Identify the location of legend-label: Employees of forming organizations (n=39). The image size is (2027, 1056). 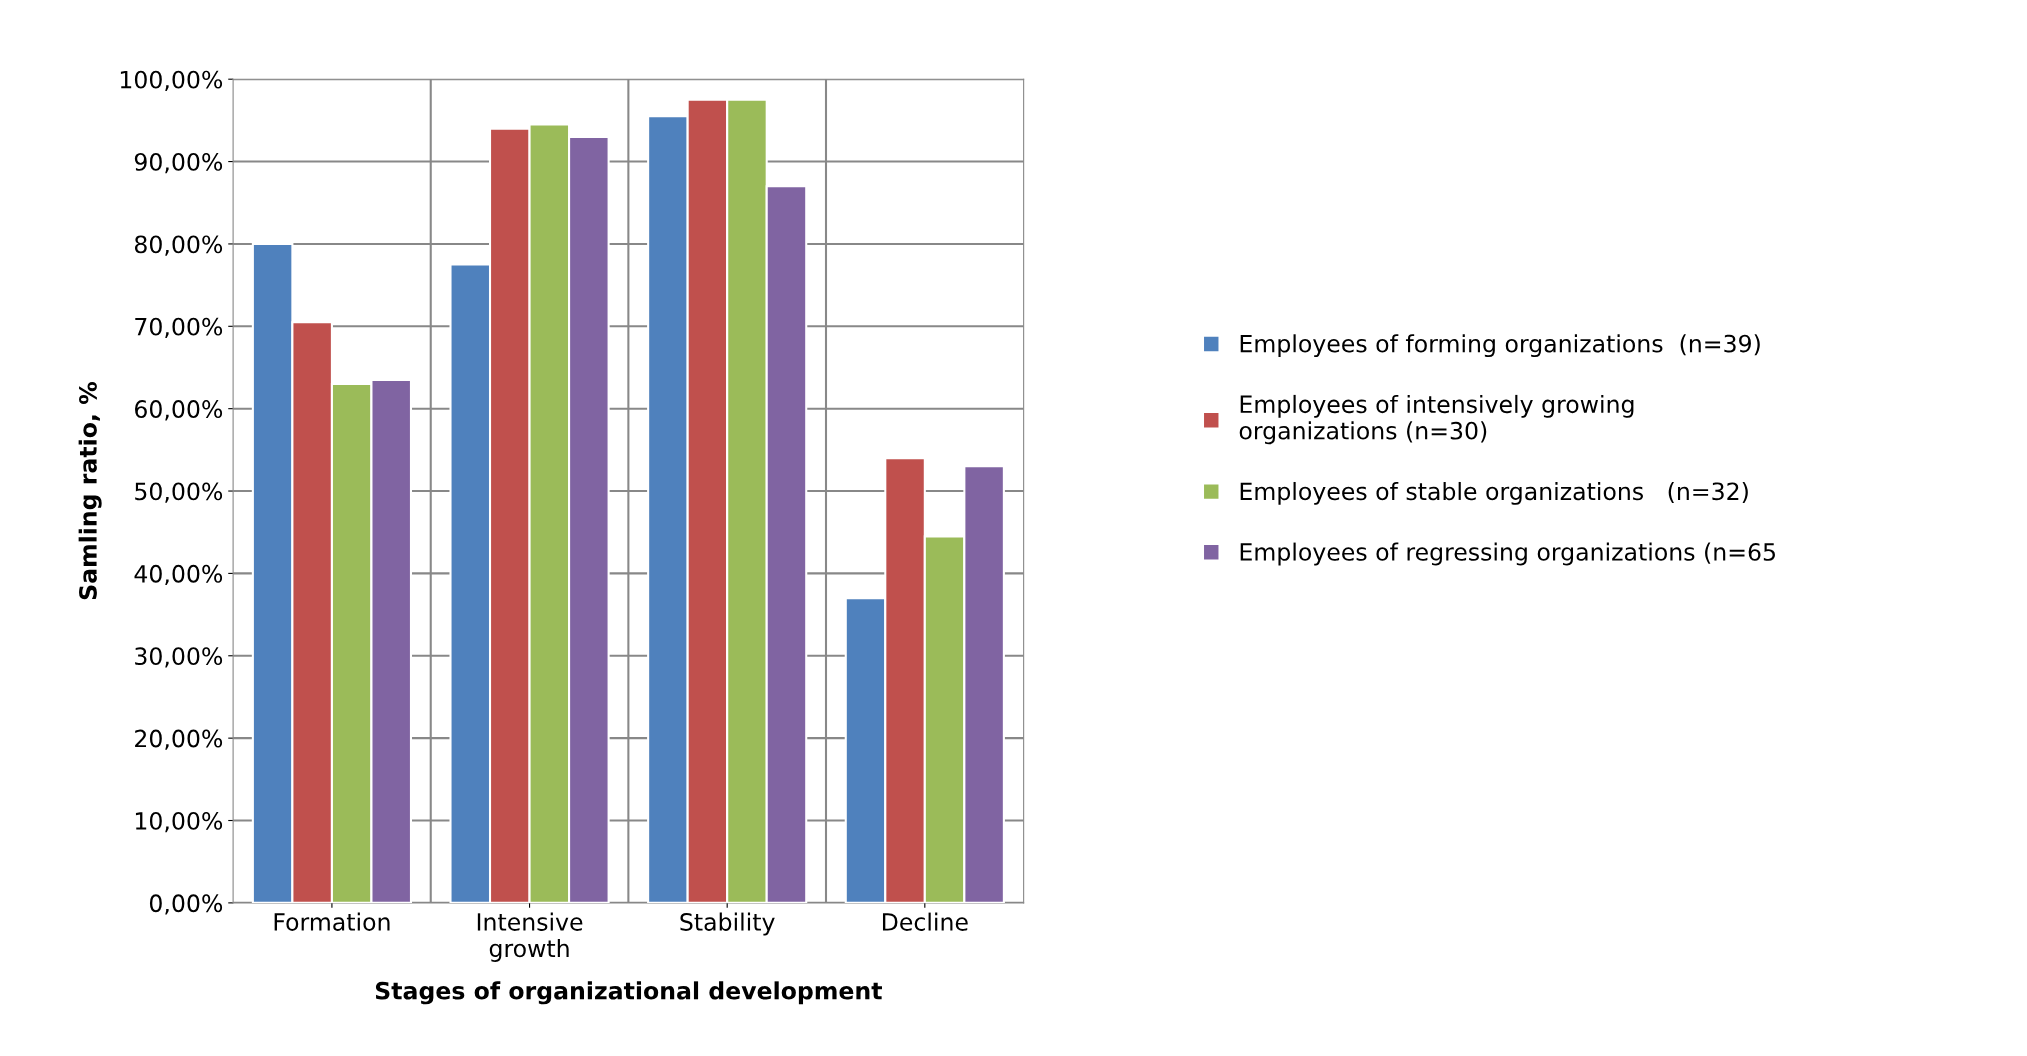
(1500, 346).